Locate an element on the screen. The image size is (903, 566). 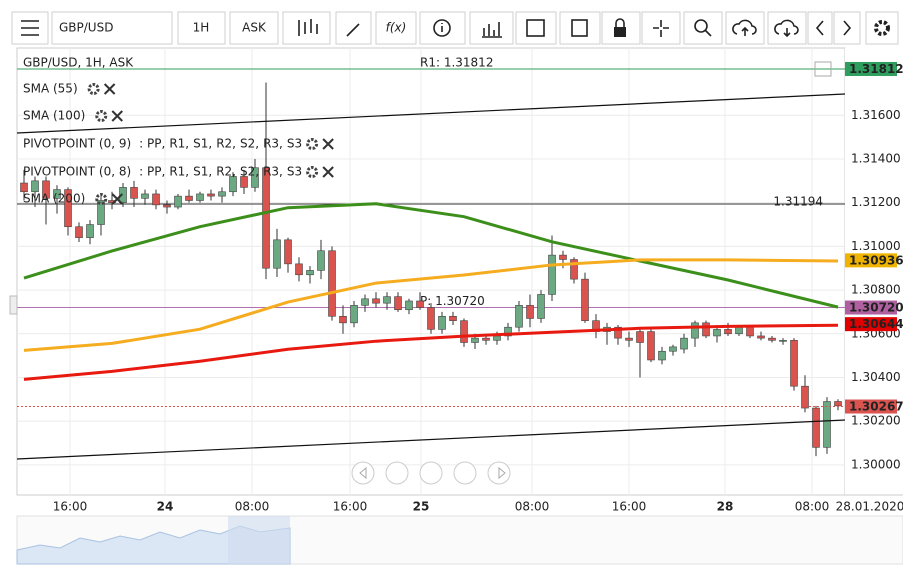
report-button is located at coordinates (580, 28).